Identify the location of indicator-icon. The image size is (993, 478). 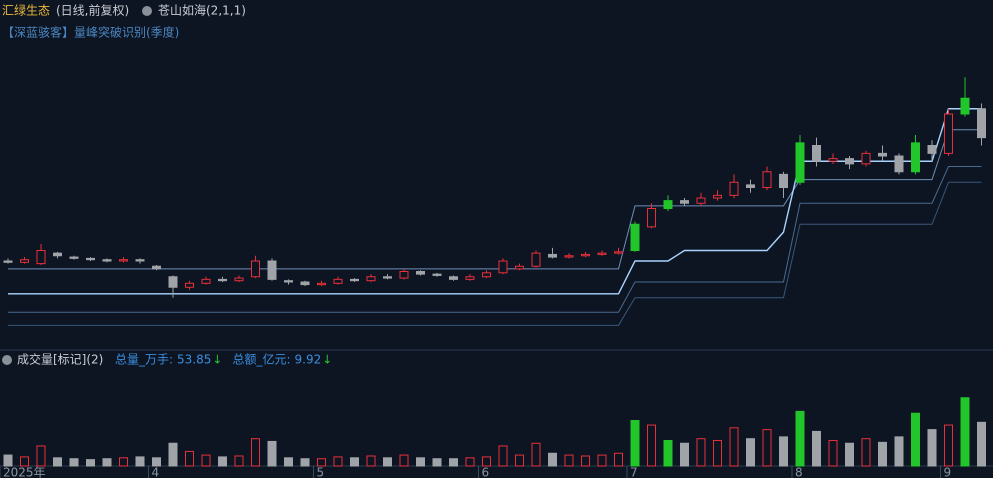
(147, 11).